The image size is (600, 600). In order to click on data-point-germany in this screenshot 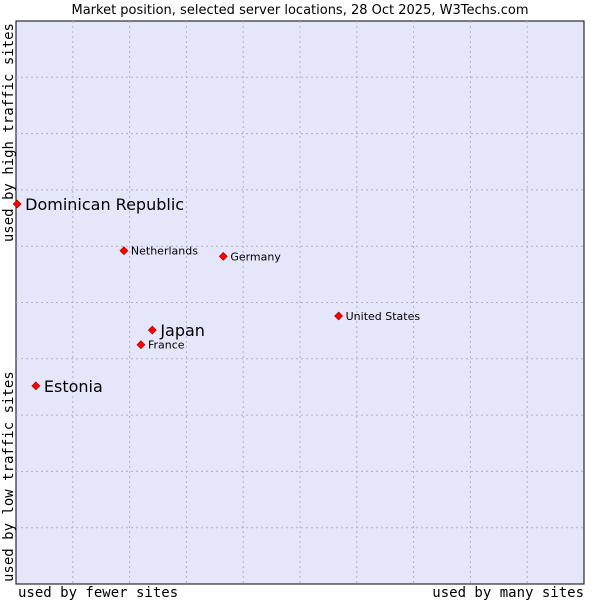, I will do `click(223, 256)`.